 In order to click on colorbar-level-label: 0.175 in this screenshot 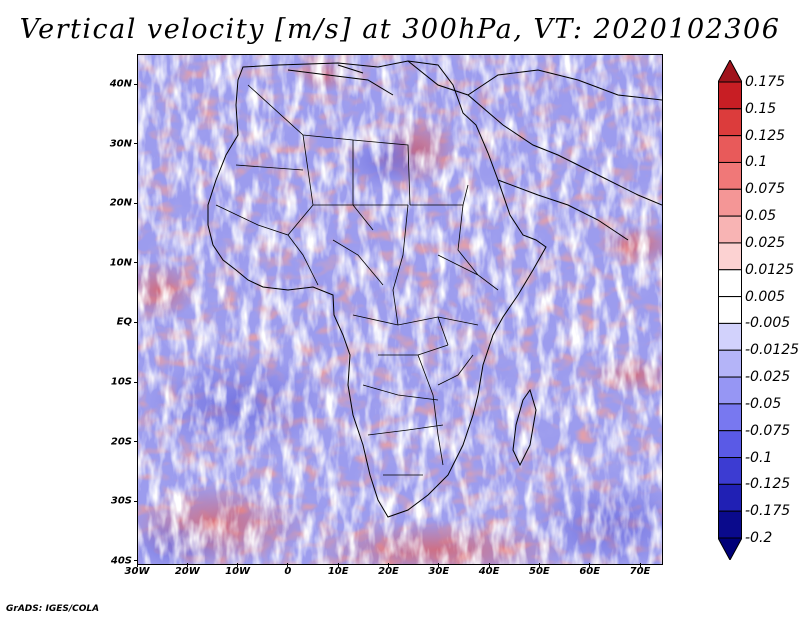, I will do `click(765, 82)`.